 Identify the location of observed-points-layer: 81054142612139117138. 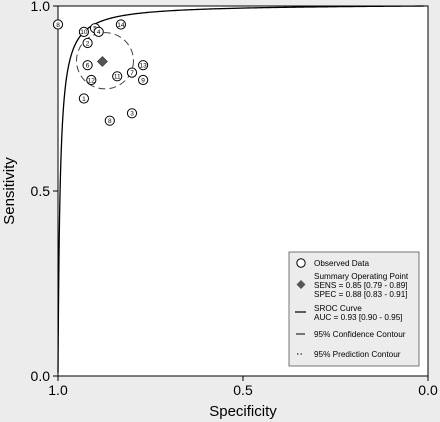
(100, 72).